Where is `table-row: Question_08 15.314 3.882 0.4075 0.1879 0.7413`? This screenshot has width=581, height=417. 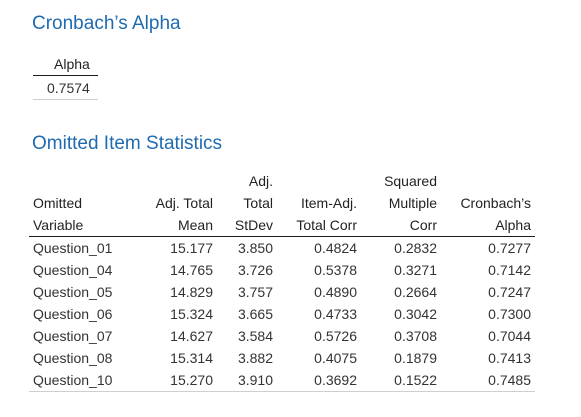
table-row: Question_08 15.314 3.882 0.4075 0.1879 0.7413 is located at coordinates (282, 358).